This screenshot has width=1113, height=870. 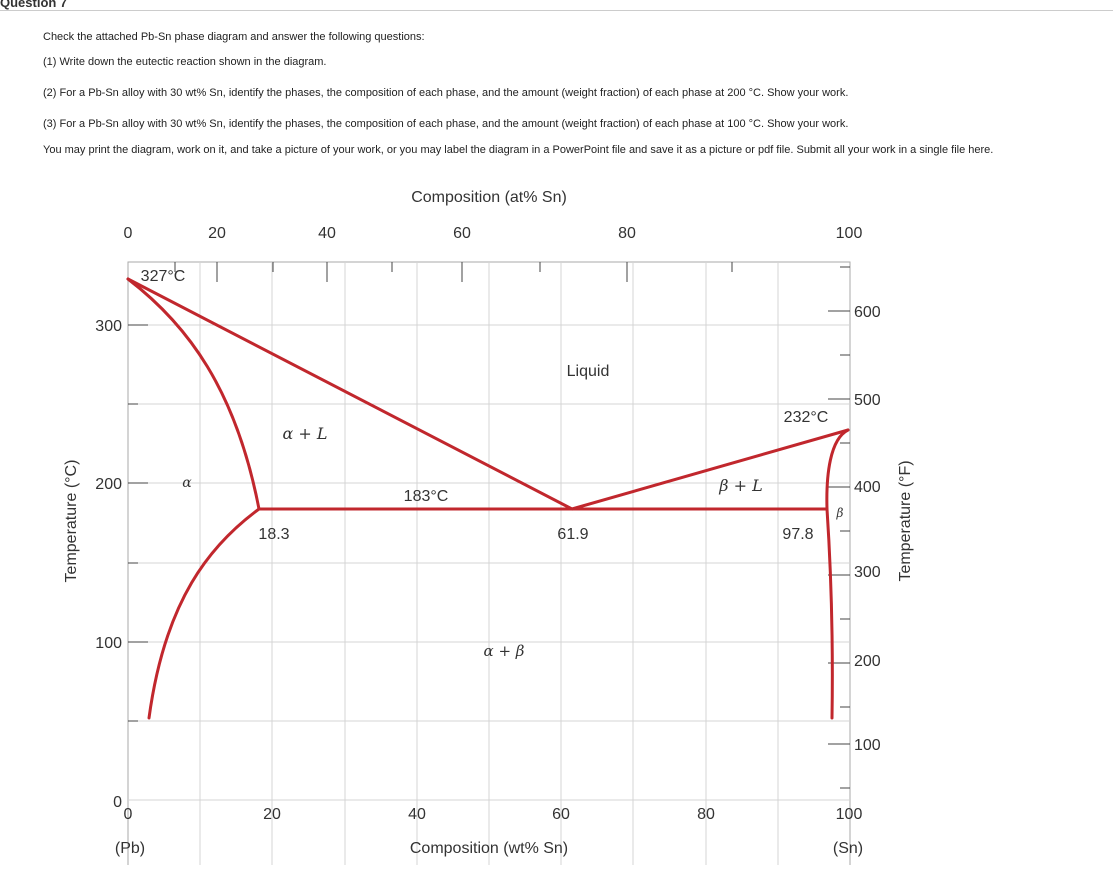 I want to click on eutectic-composition-label: 61.9, so click(x=572, y=534).